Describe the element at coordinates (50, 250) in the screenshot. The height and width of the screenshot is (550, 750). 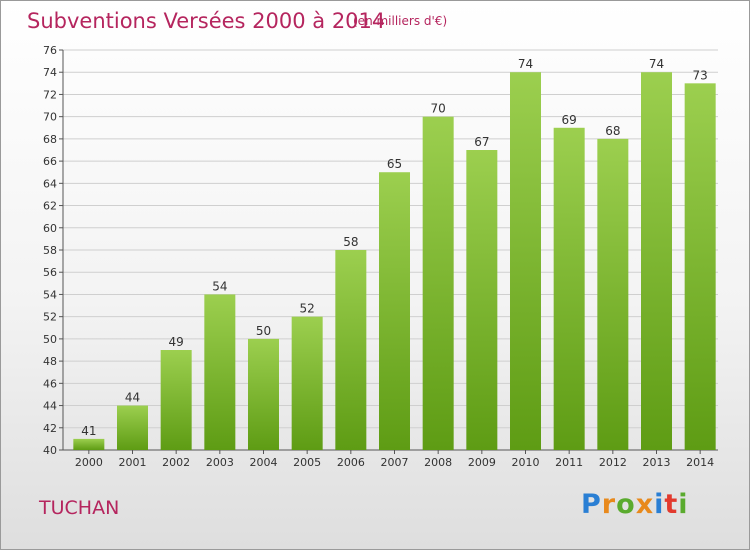
I see `y-tick-label: 58` at that location.